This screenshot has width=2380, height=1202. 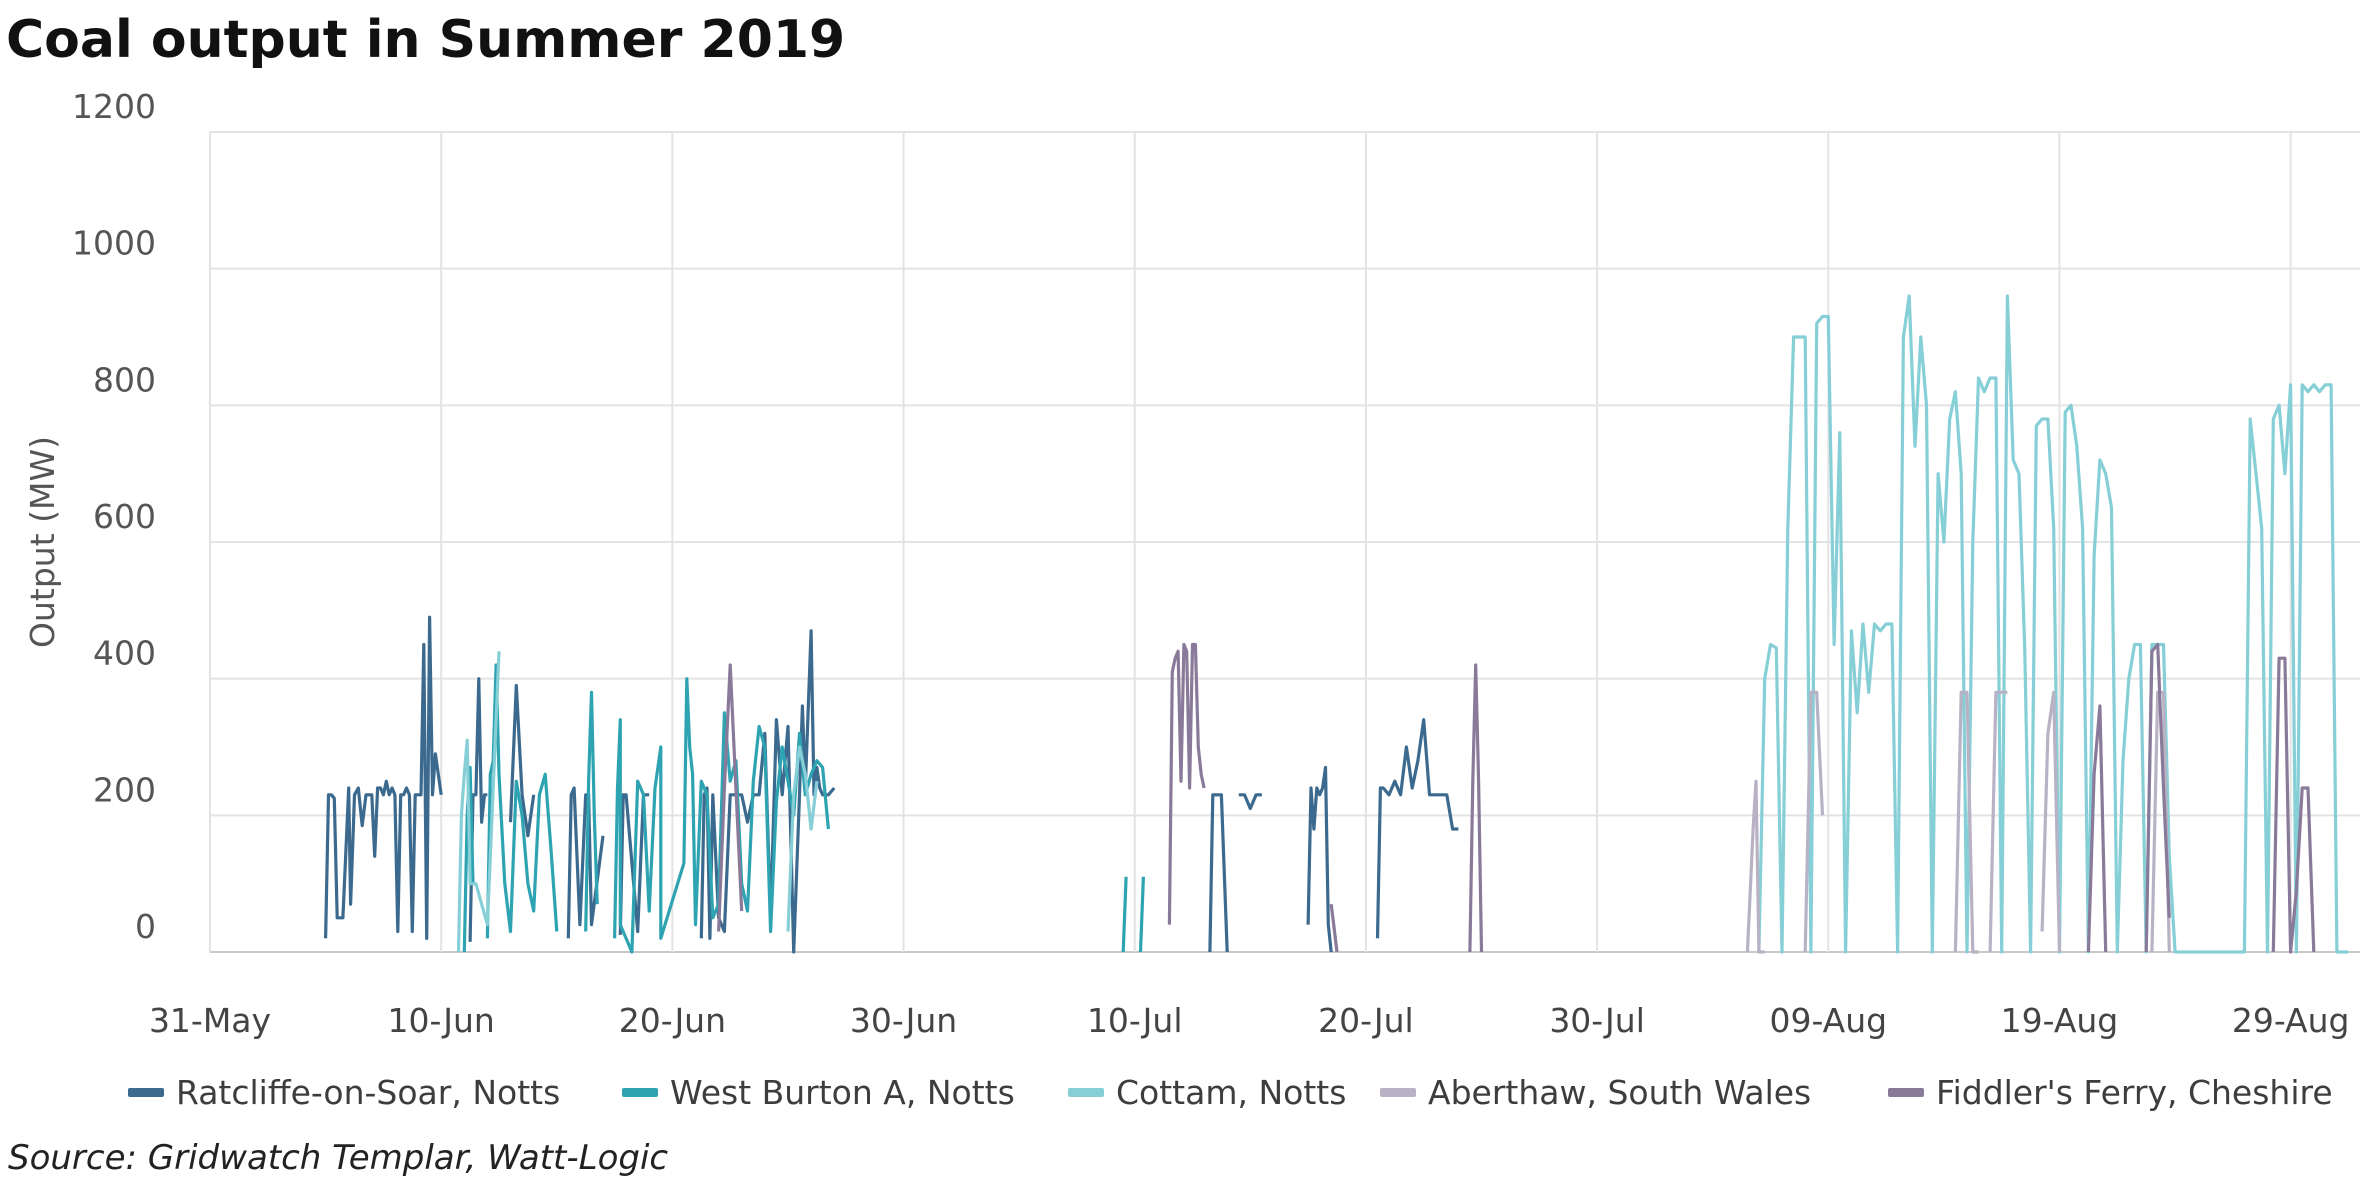 What do you see at coordinates (1135, 1020) in the screenshot?
I see `x-tick-label: 10-Jul` at bounding box center [1135, 1020].